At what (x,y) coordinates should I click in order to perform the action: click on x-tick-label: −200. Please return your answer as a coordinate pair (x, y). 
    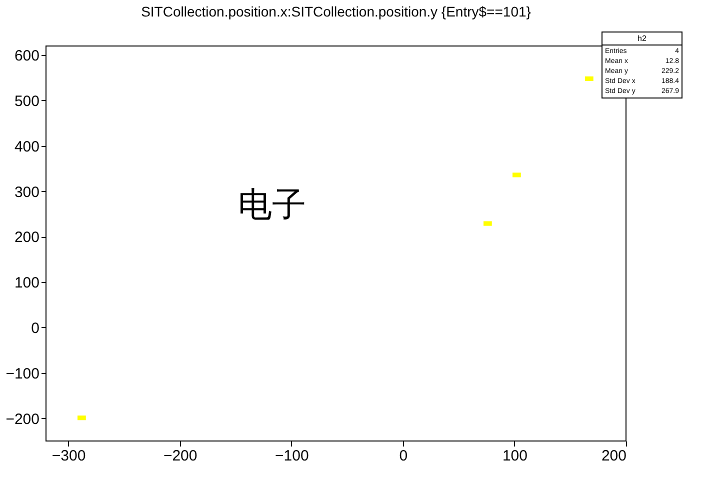
    Looking at the image, I should click on (180, 456).